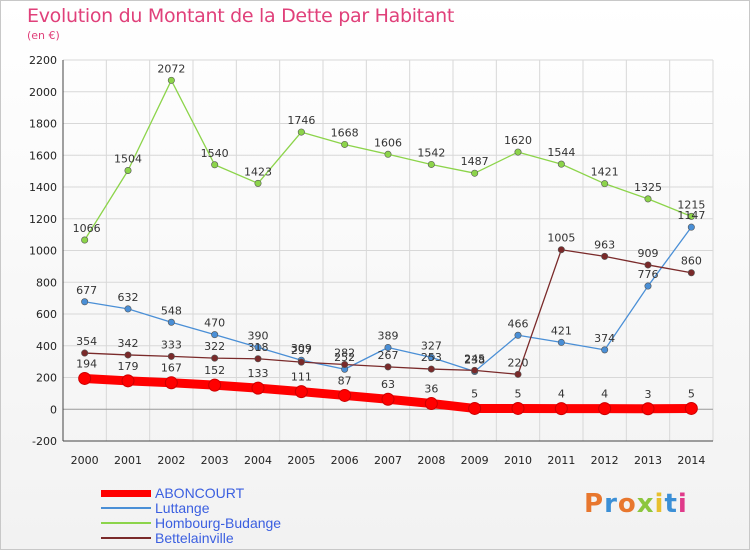 The width and height of the screenshot is (750, 550). Describe the element at coordinates (301, 377) in the screenshot. I see `data-label-aboncourt: 111` at that location.